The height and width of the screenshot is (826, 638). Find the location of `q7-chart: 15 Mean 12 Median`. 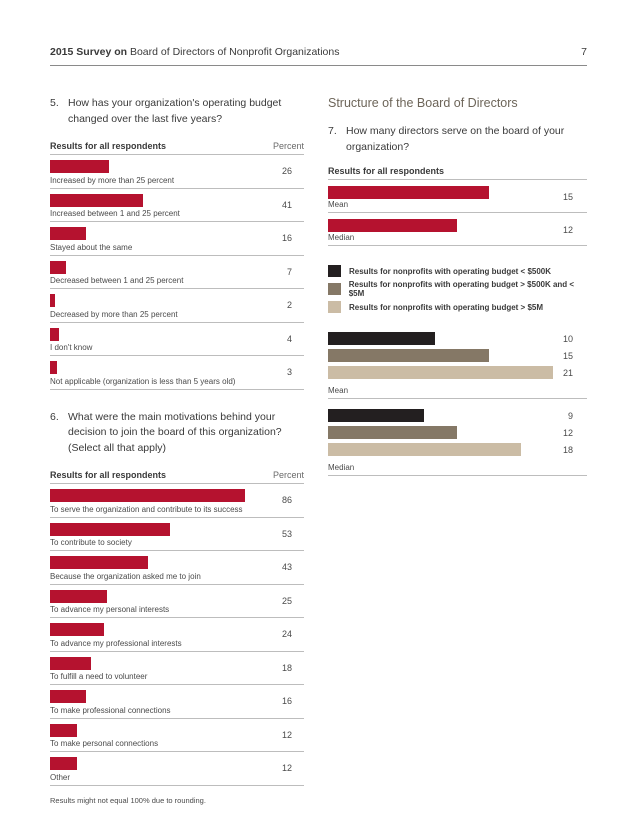

q7-chart: 15 Mean 12 Median is located at coordinates (457, 213).